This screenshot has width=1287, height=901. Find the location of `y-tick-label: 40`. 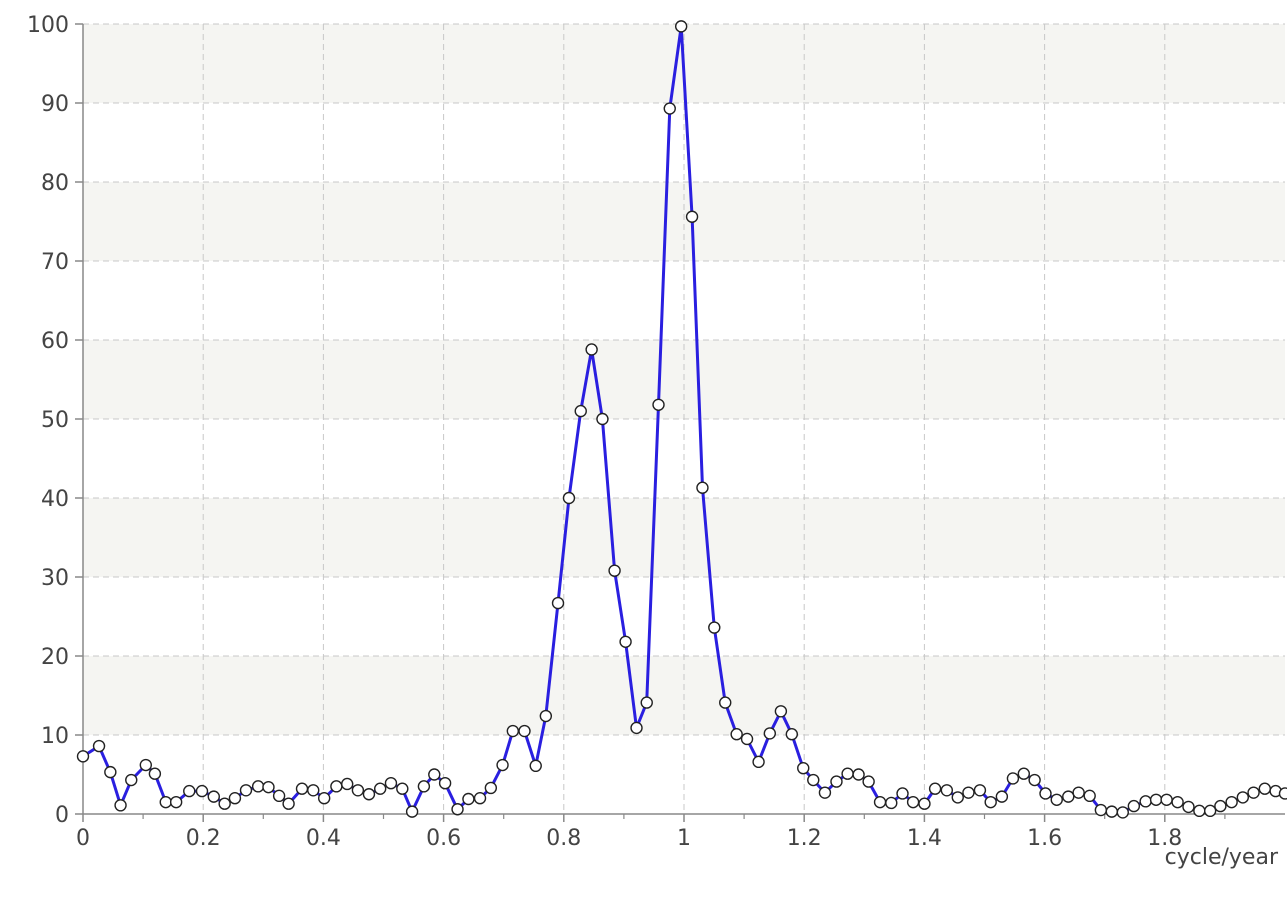

y-tick-label: 40 is located at coordinates (55, 499).